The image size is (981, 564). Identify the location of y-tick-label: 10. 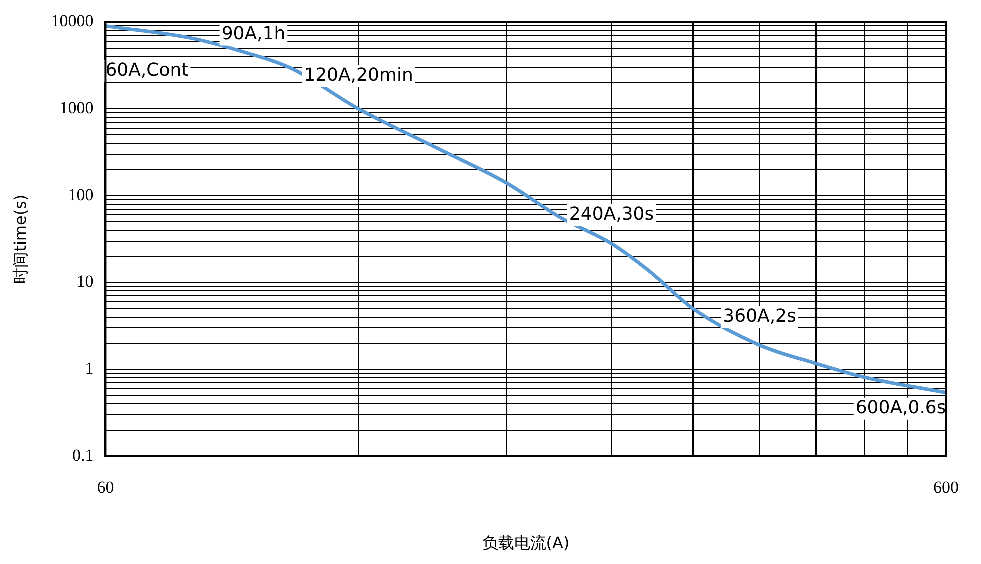
(85, 282).